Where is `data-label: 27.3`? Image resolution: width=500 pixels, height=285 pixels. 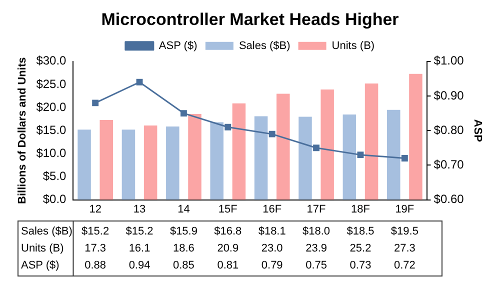 data-label: 27.3 is located at coordinates (405, 248).